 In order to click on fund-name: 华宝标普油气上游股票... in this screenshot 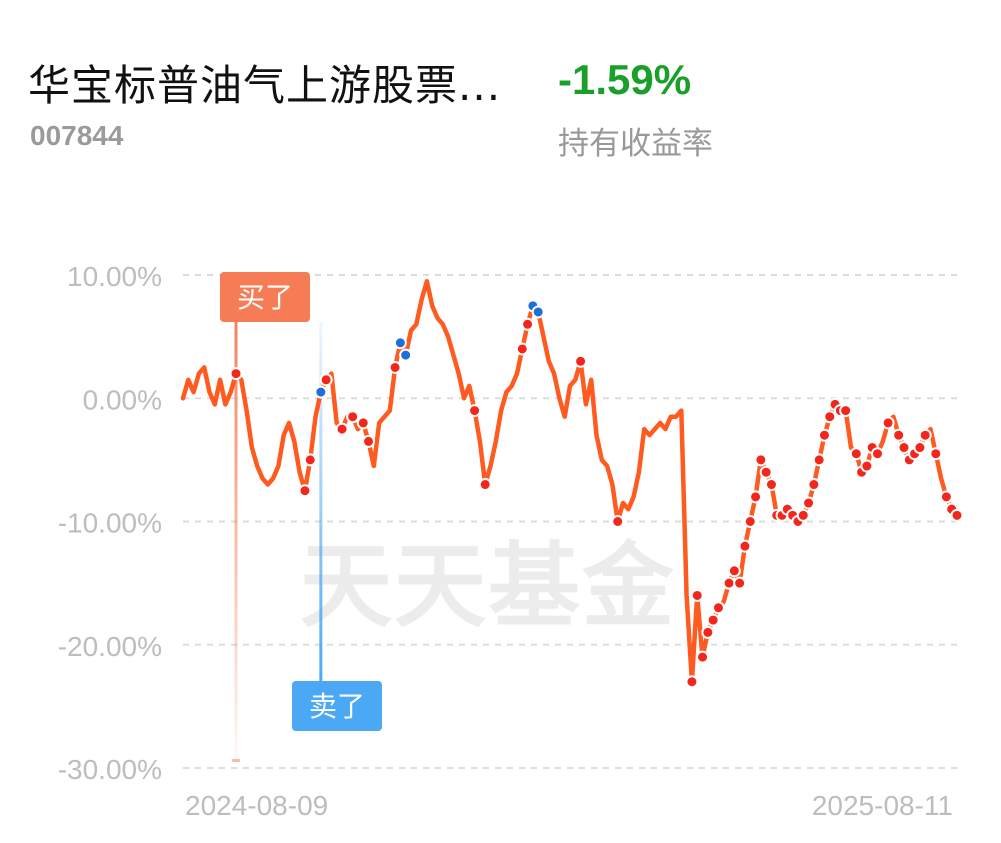, I will do `click(265, 85)`.